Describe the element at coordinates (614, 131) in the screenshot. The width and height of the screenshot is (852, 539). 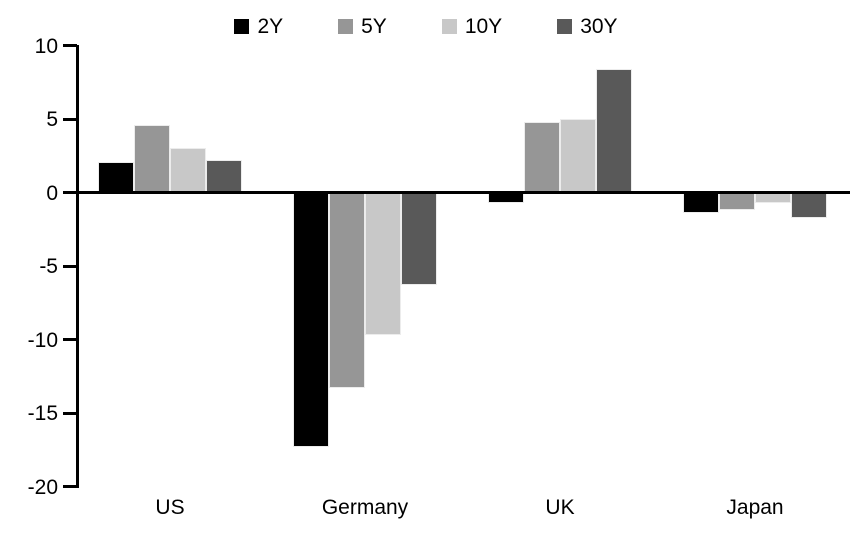
I see `bar-uk-30y` at that location.